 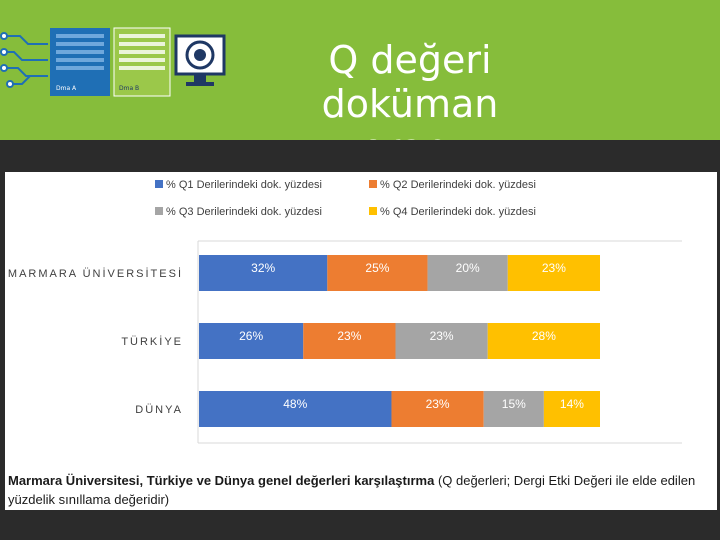 What do you see at coordinates (468, 268) in the screenshot?
I see `data-label-q3-0: 20%` at bounding box center [468, 268].